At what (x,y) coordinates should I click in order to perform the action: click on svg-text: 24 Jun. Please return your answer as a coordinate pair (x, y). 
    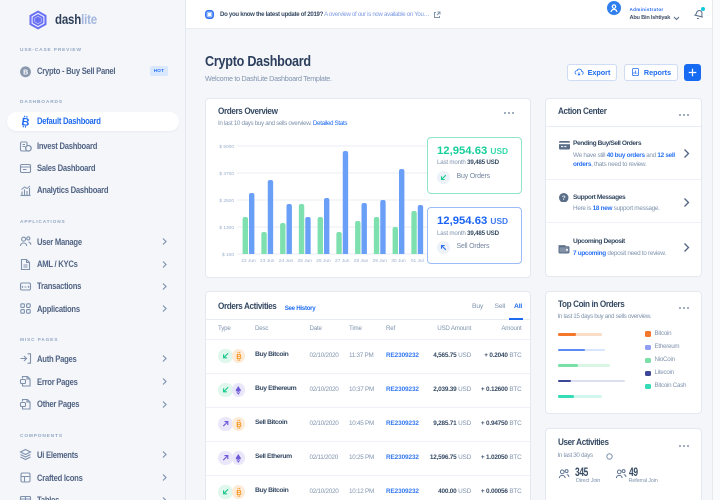
    Looking at the image, I should click on (286, 261).